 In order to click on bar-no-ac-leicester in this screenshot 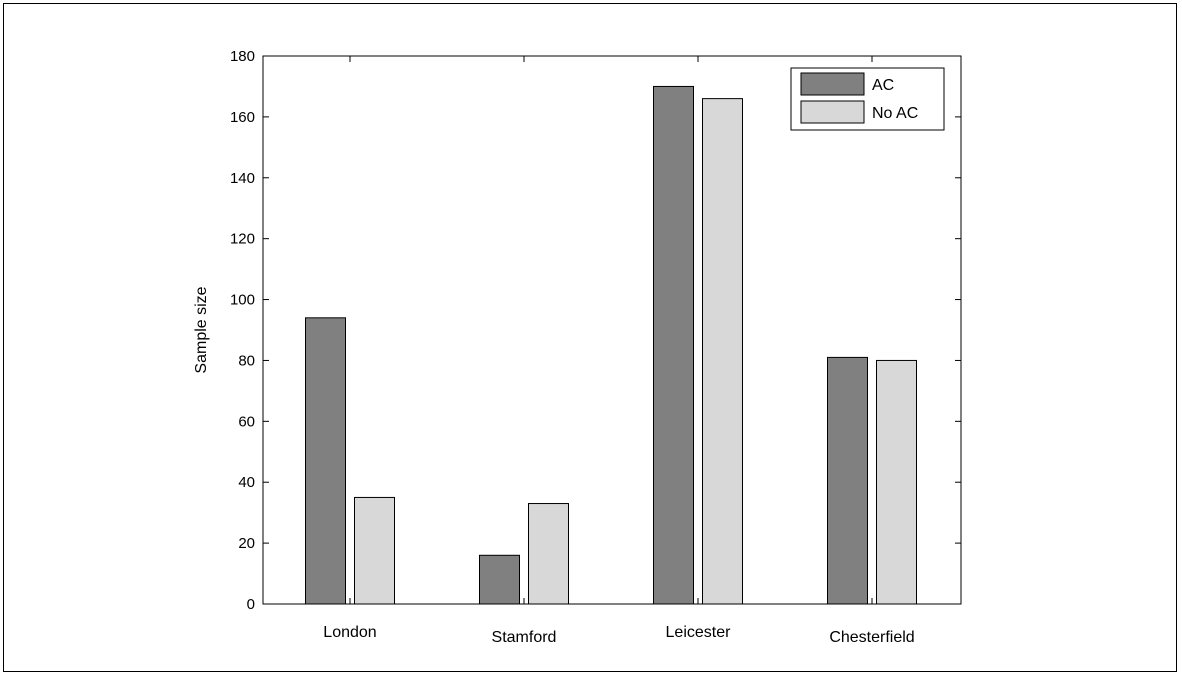, I will do `click(722, 351)`.